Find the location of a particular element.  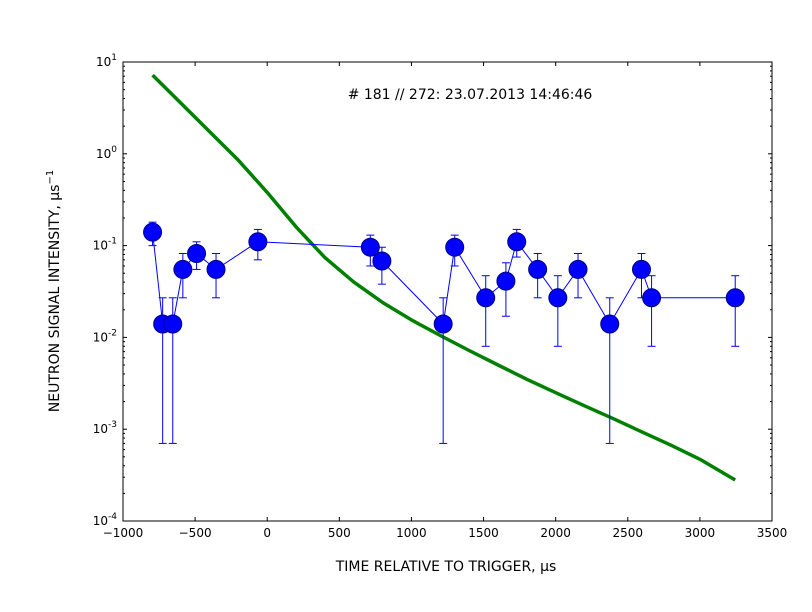

y-tick-label: 10⁻² is located at coordinates (105, 336).